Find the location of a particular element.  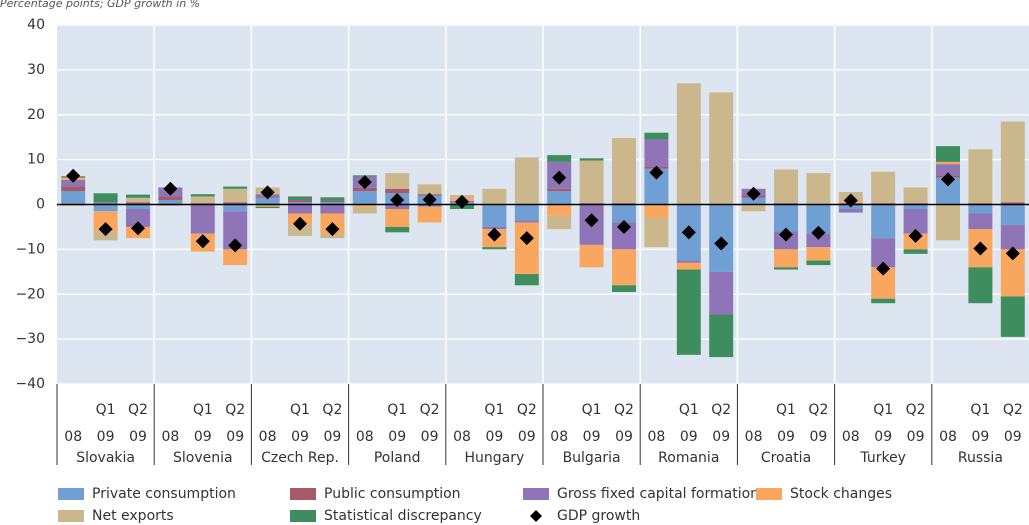

legend-label: Stock changes is located at coordinates (841, 494).